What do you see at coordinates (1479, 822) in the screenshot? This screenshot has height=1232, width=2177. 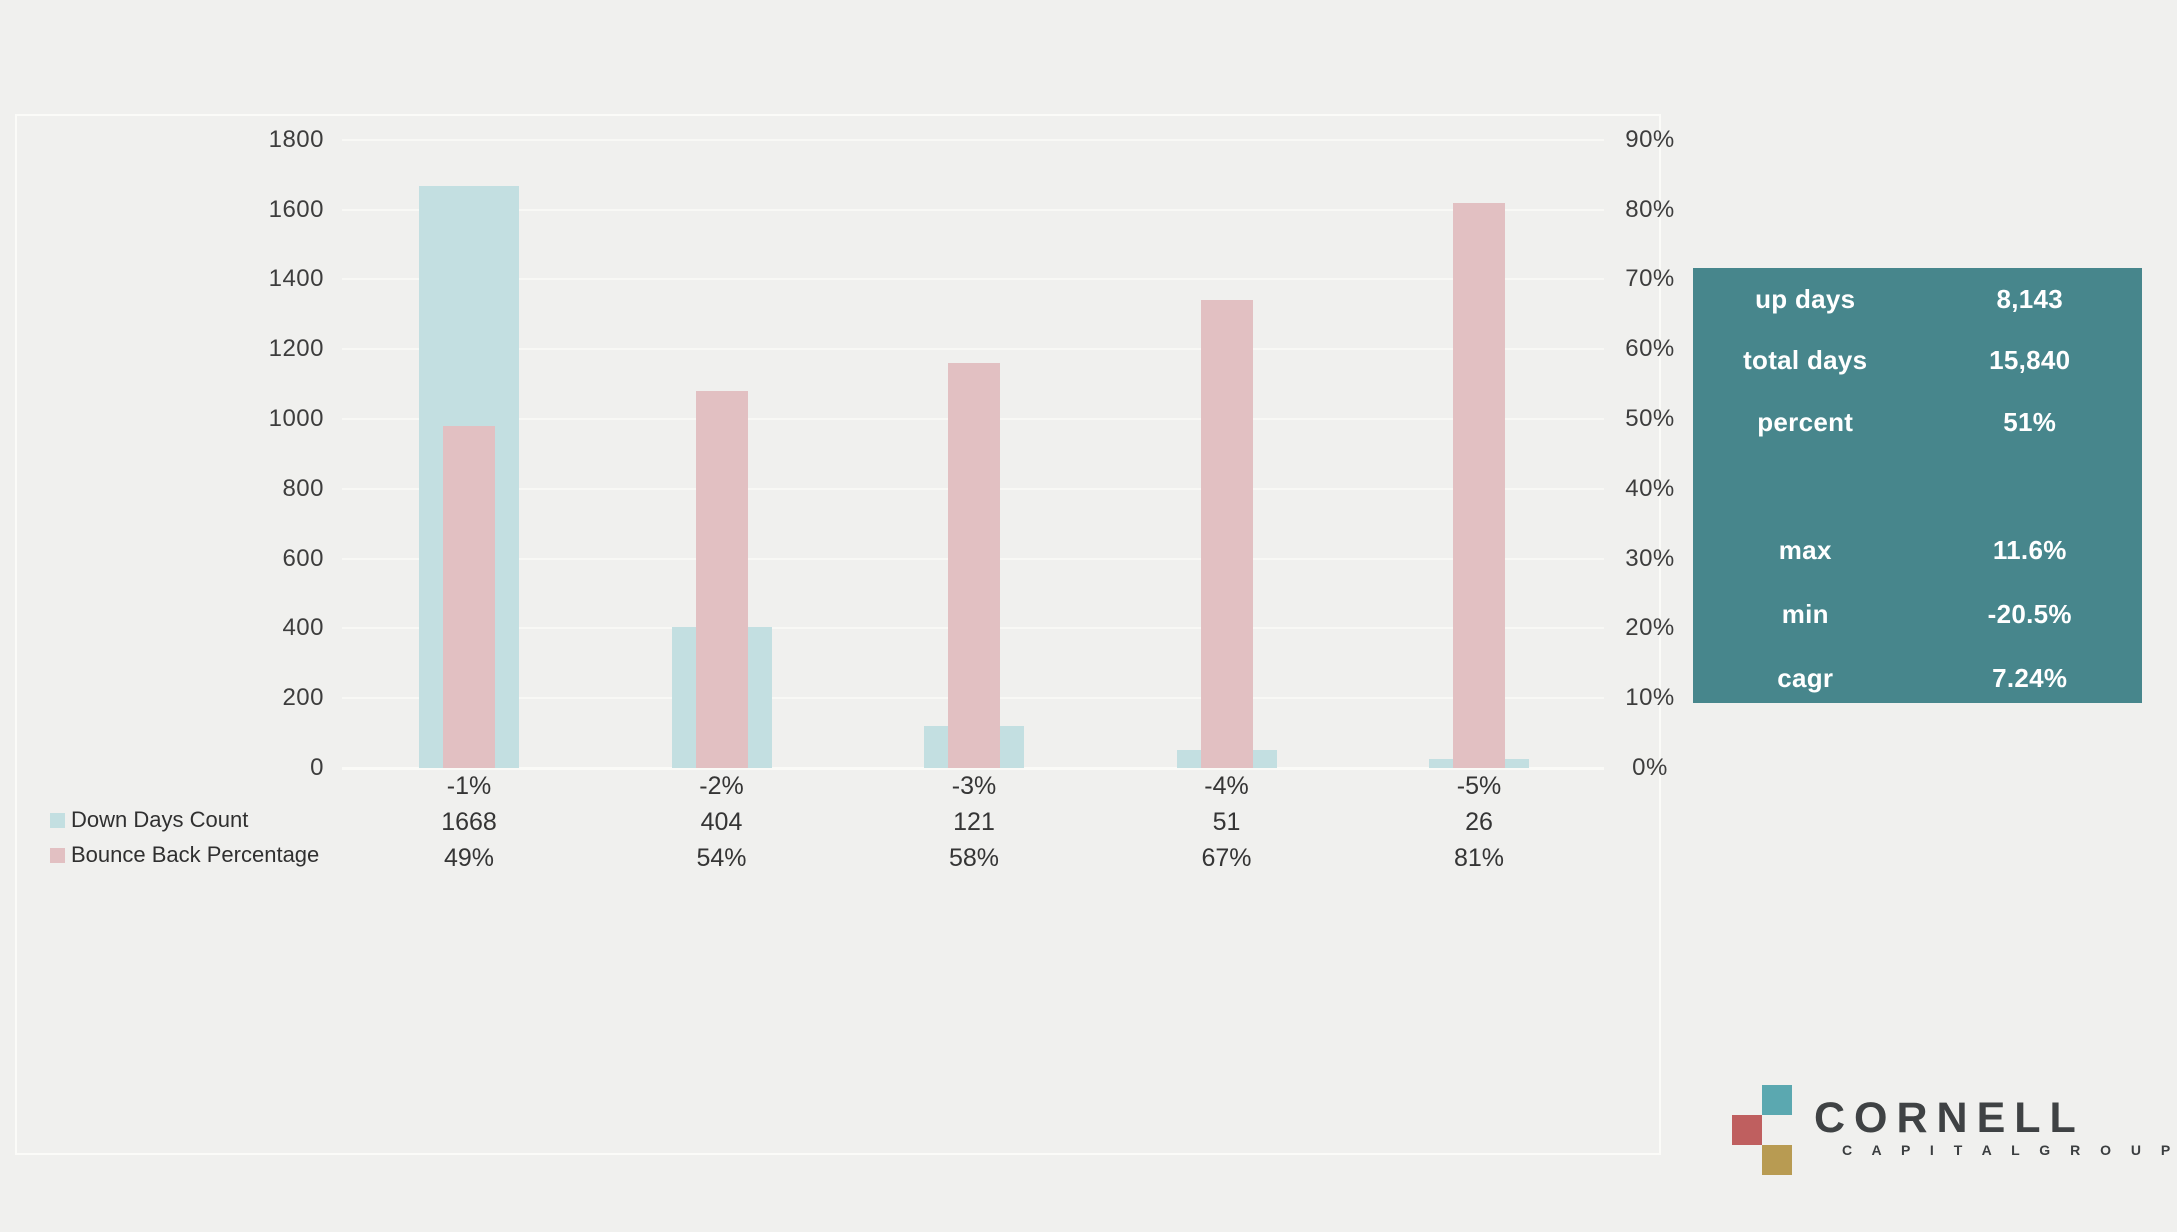 I see `down-days-count-value: 26` at bounding box center [1479, 822].